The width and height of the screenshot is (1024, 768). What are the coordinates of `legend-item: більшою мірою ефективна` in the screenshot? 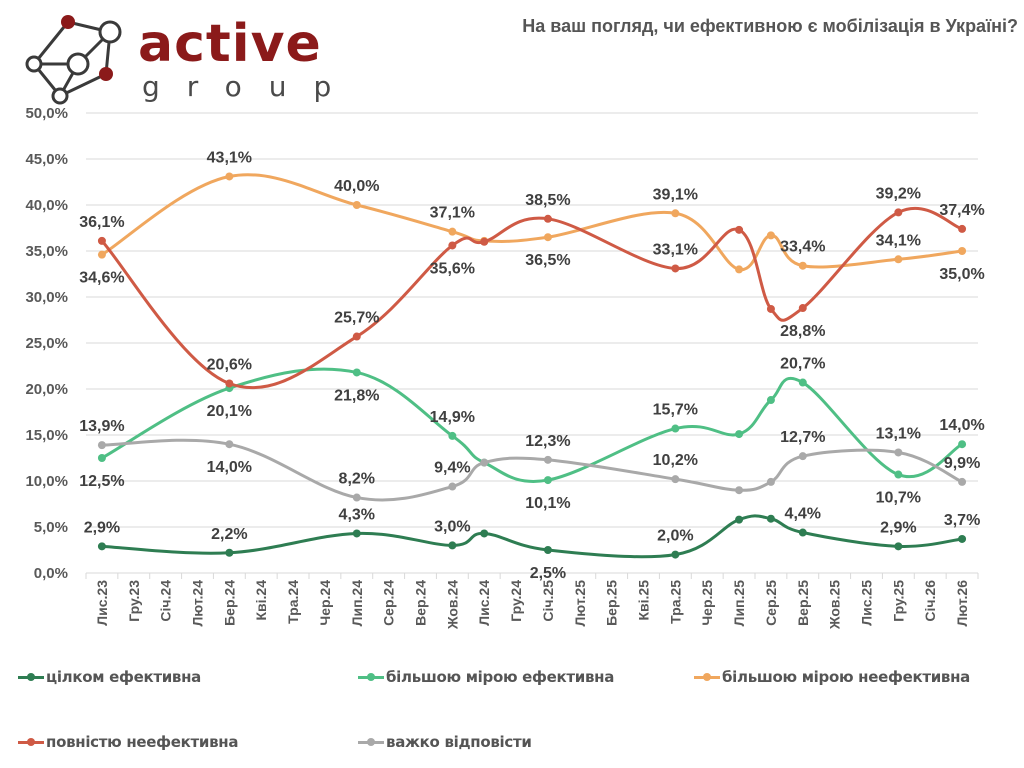 It's located at (486, 677).